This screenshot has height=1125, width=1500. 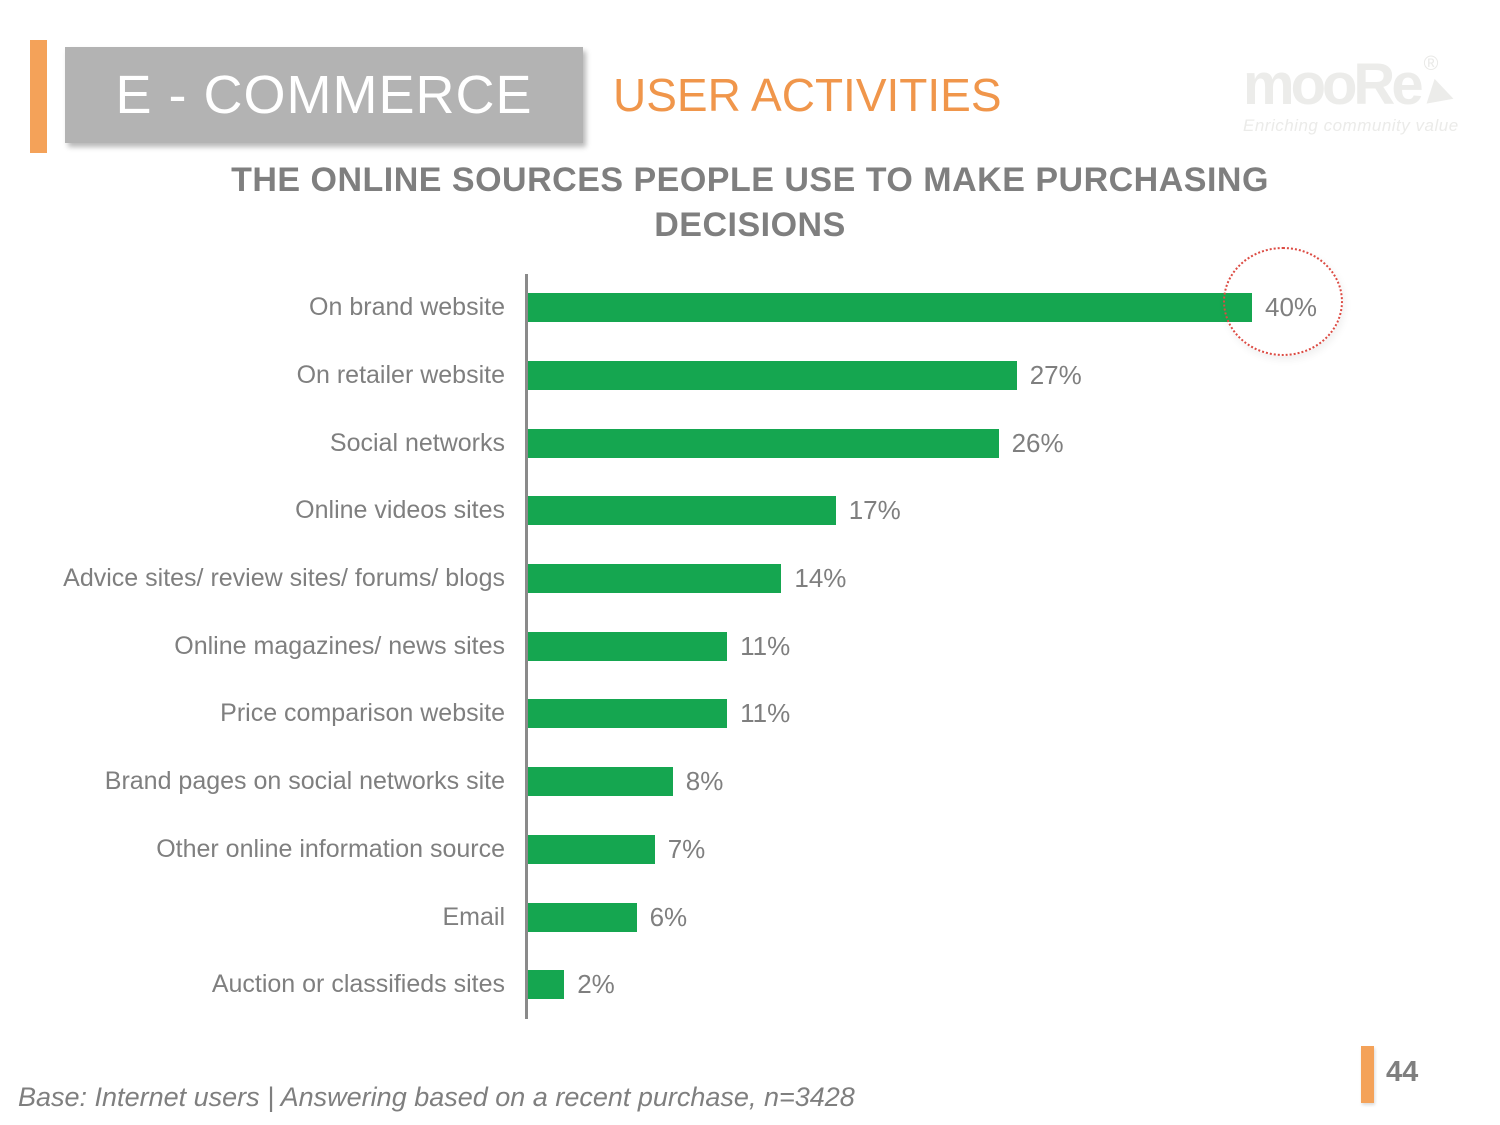 I want to click on logo-wordmark: mooRe, so click(x=1333, y=84).